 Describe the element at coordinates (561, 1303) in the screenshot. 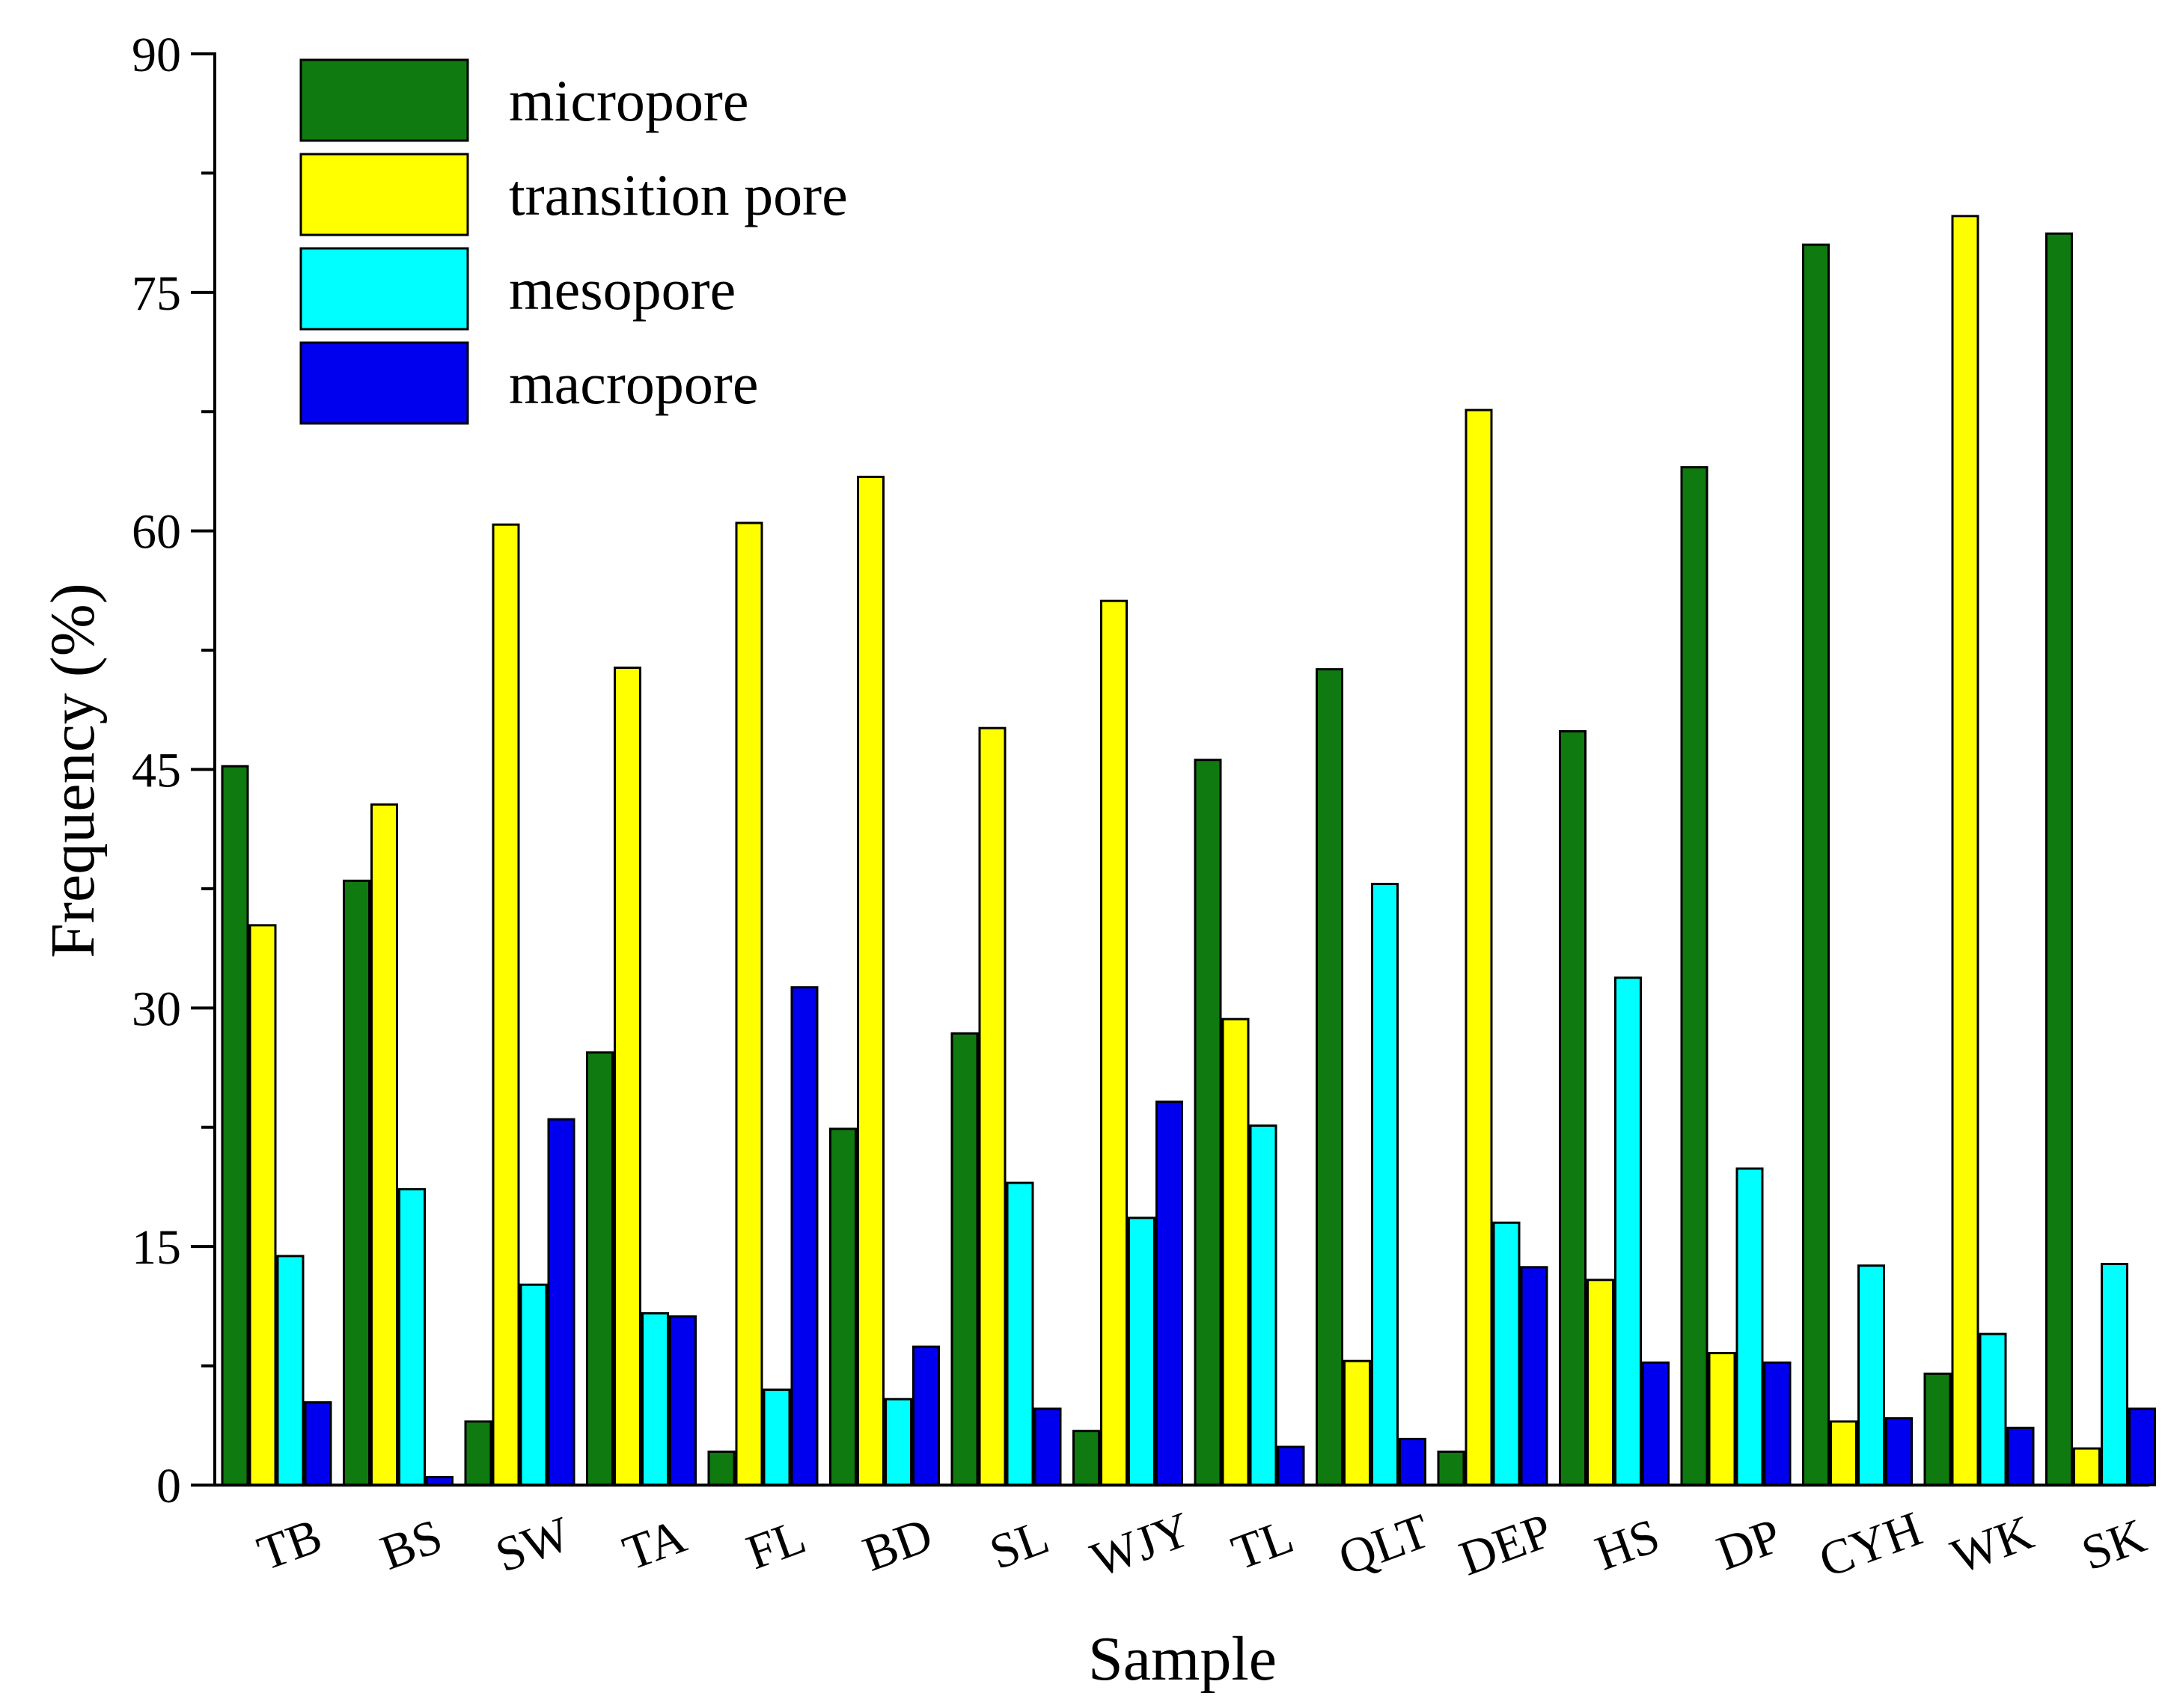

I see `bar-sw-macropore` at that location.